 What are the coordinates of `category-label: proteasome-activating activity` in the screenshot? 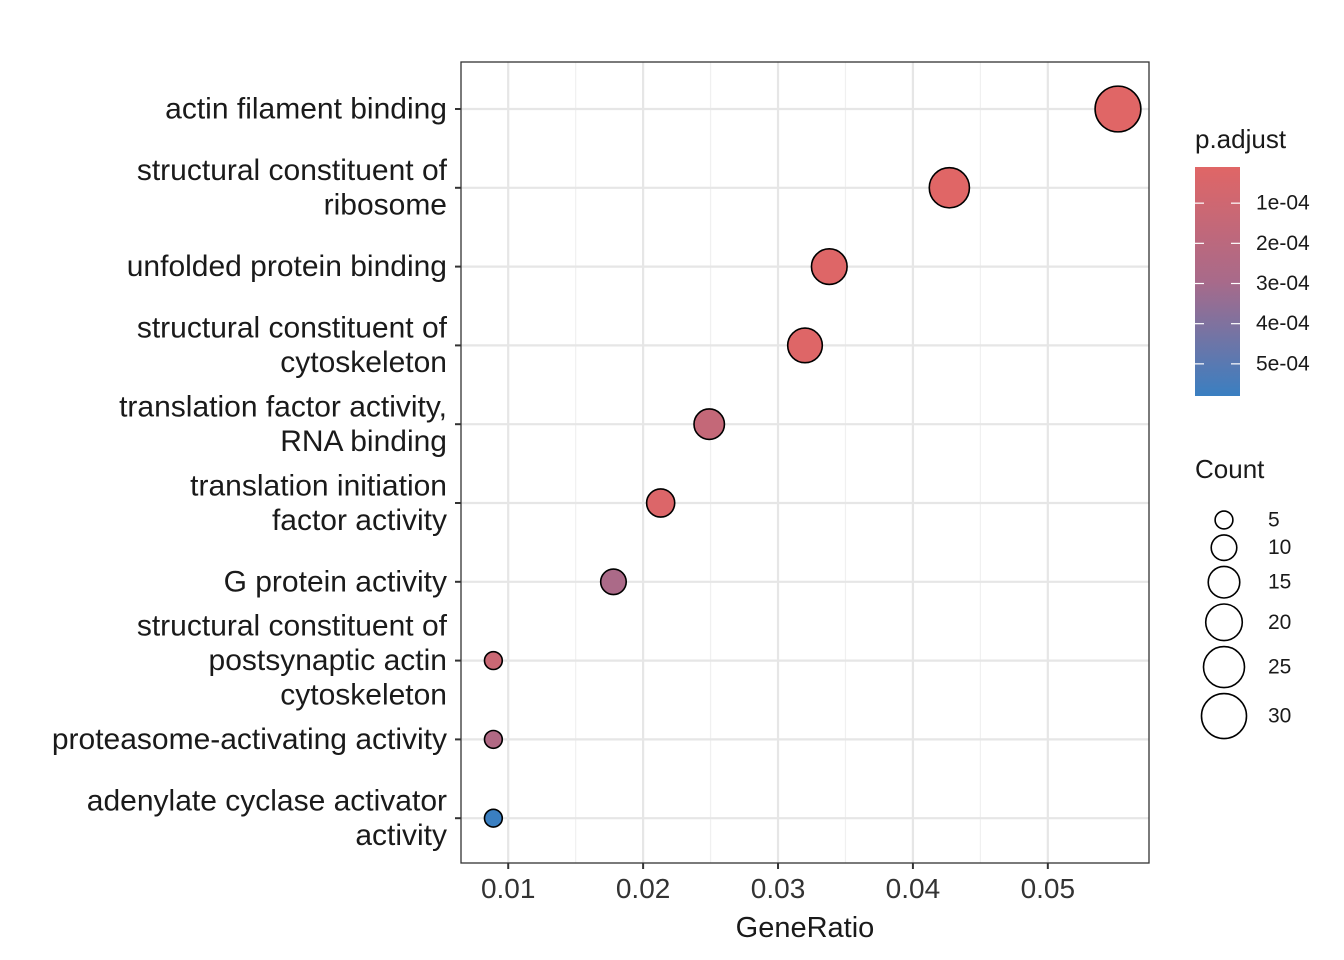 It's located at (249, 739).